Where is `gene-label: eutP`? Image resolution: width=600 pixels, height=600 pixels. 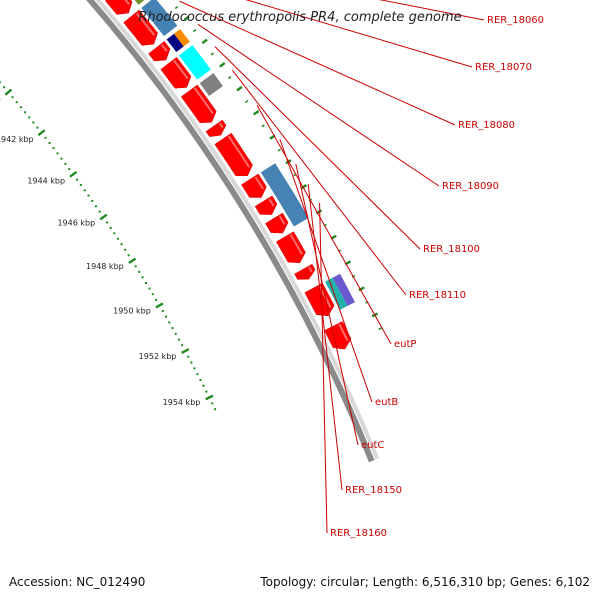 gene-label: eutP is located at coordinates (405, 344).